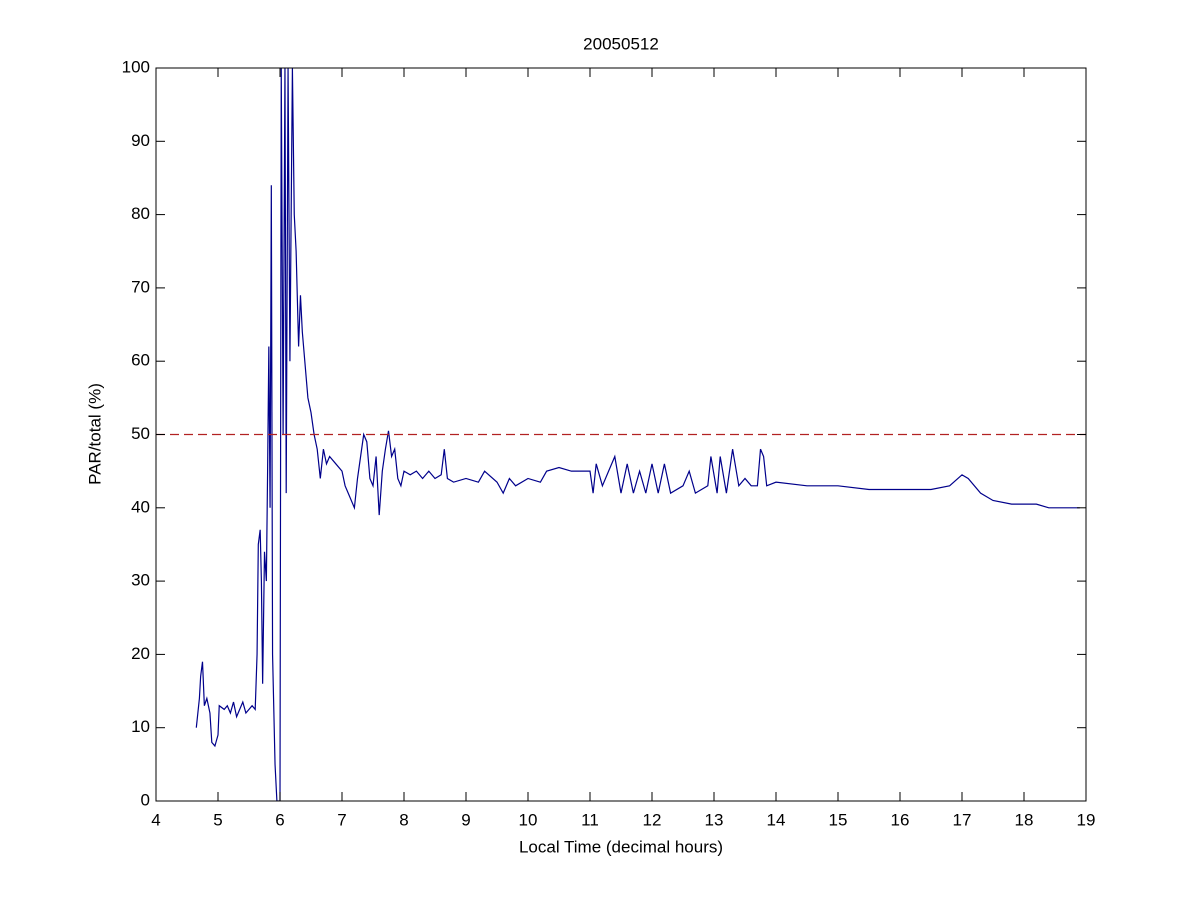 The width and height of the screenshot is (1200, 900). I want to click on x-tick-label: 4, so click(155, 819).